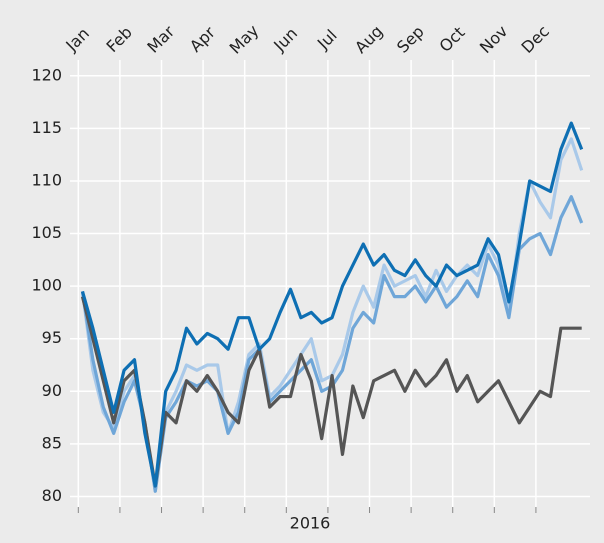  Describe the element at coordinates (46, 285) in the screenshot. I see `y-tick-label: 100` at that location.